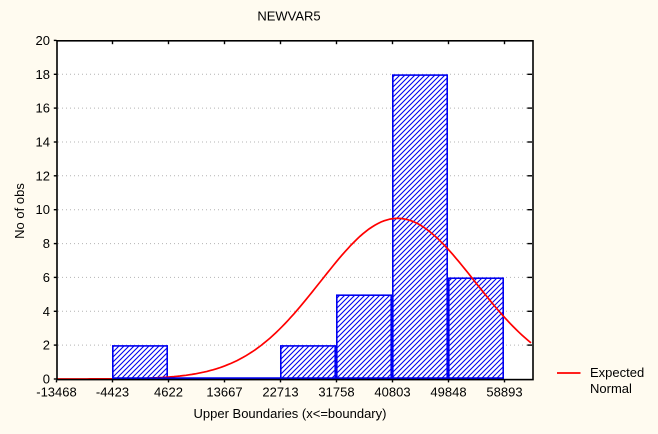 This screenshot has width=658, height=434. I want to click on svg-text: Normal, so click(611, 388).